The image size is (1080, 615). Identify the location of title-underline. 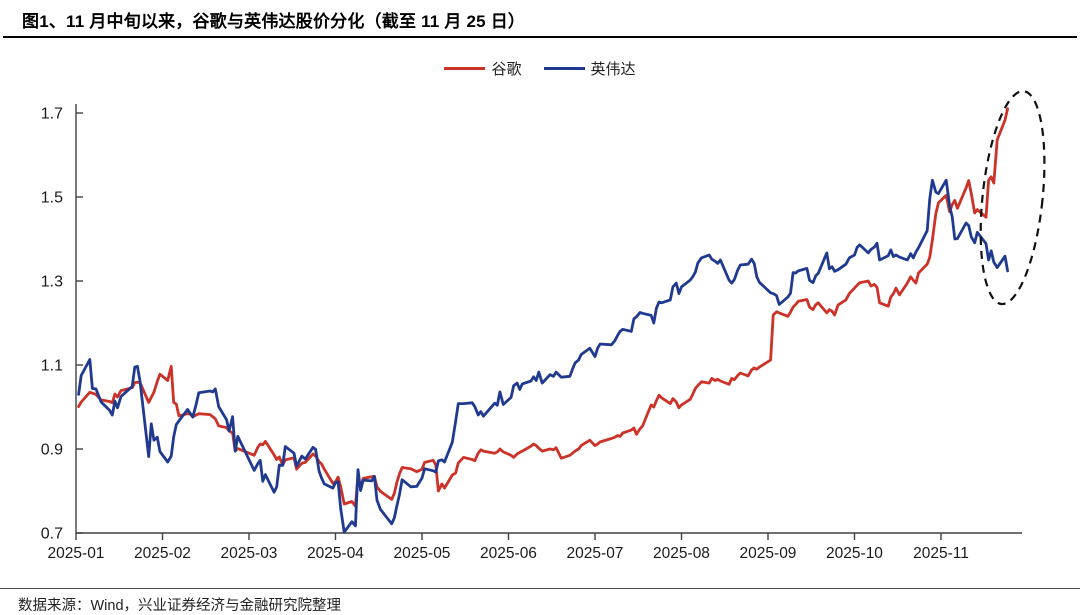
(540, 37).